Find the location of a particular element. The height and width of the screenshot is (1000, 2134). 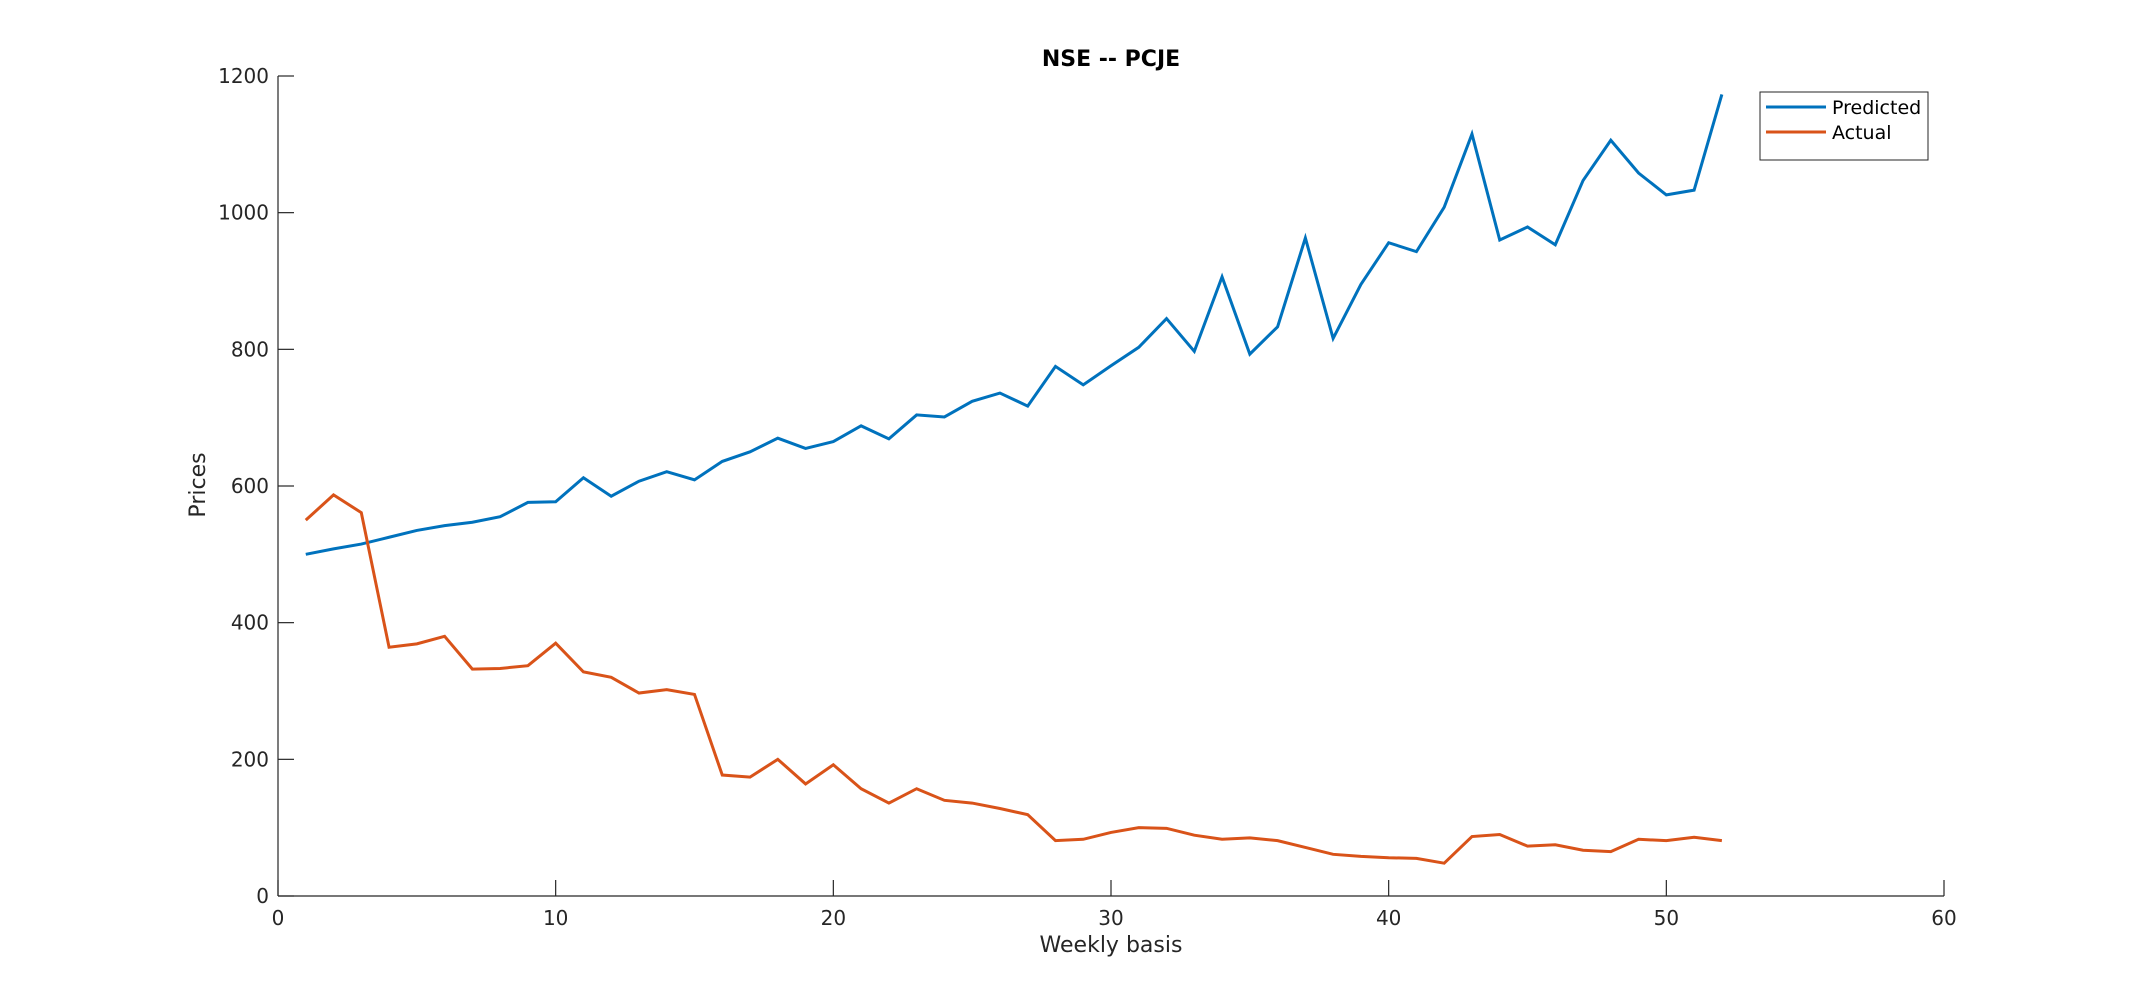

x-tick-label: 10 is located at coordinates (555, 918).